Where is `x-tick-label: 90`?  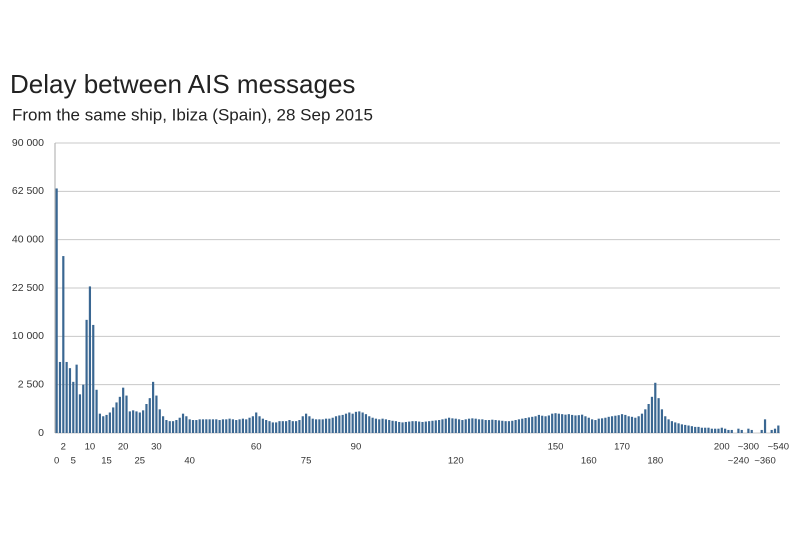
x-tick-label: 90 is located at coordinates (356, 447).